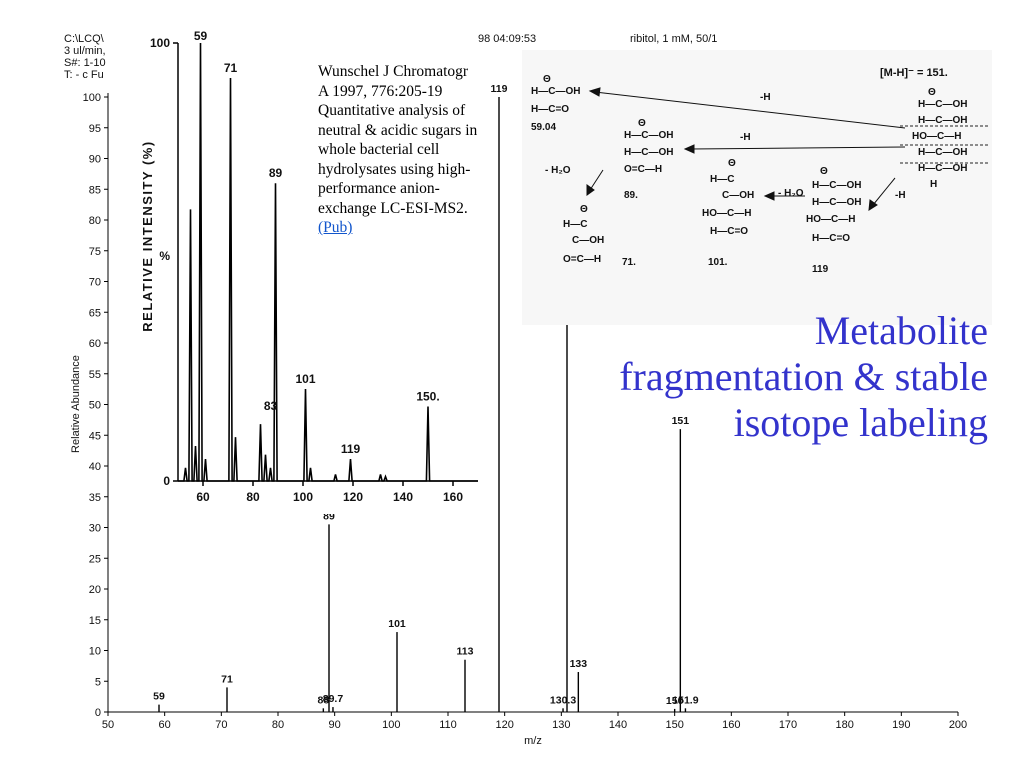  Describe the element at coordinates (731, 725) in the screenshot. I see `main-x-tick-label: 160` at that location.